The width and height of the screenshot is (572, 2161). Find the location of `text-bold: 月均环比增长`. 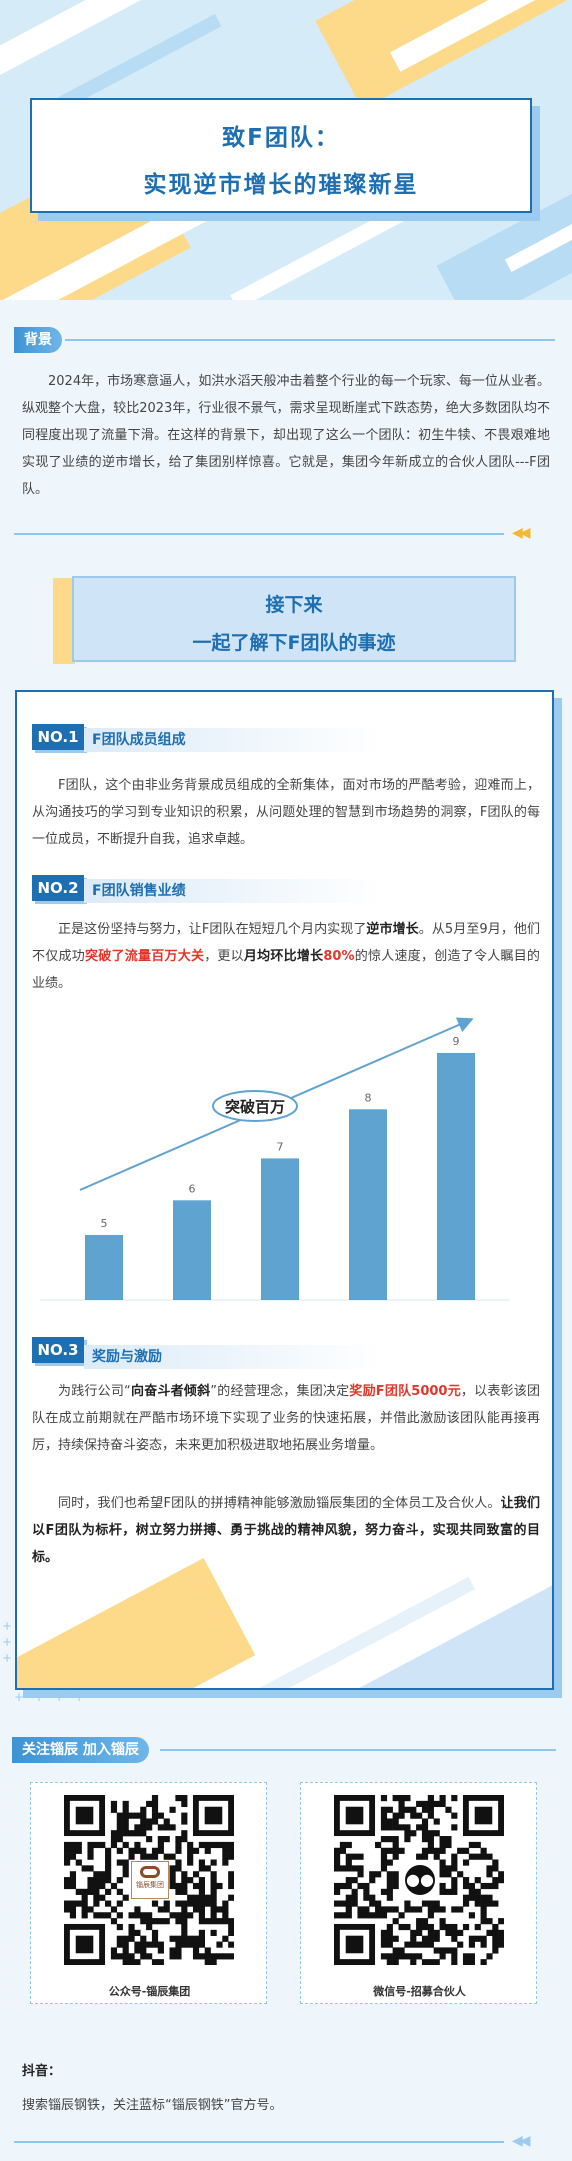

text-bold: 月均环比增长 is located at coordinates (283, 956).